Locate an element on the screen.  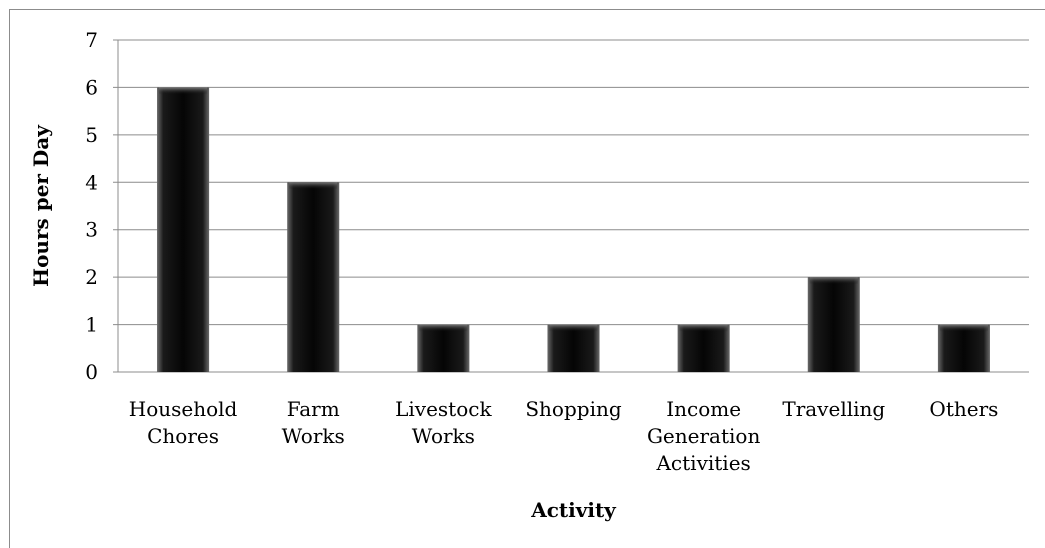
y-tick-label: 2 is located at coordinates (91, 277).